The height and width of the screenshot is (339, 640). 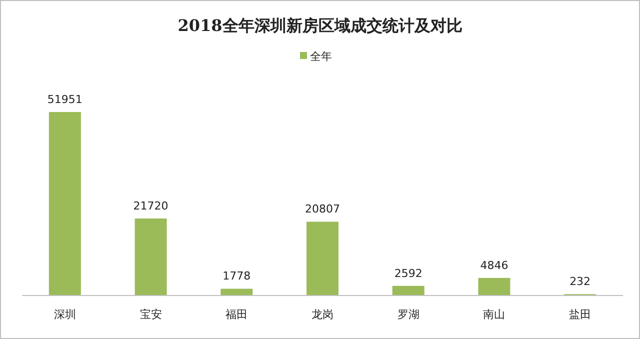 What do you see at coordinates (151, 314) in the screenshot?
I see `x-tick-label: 宝安` at bounding box center [151, 314].